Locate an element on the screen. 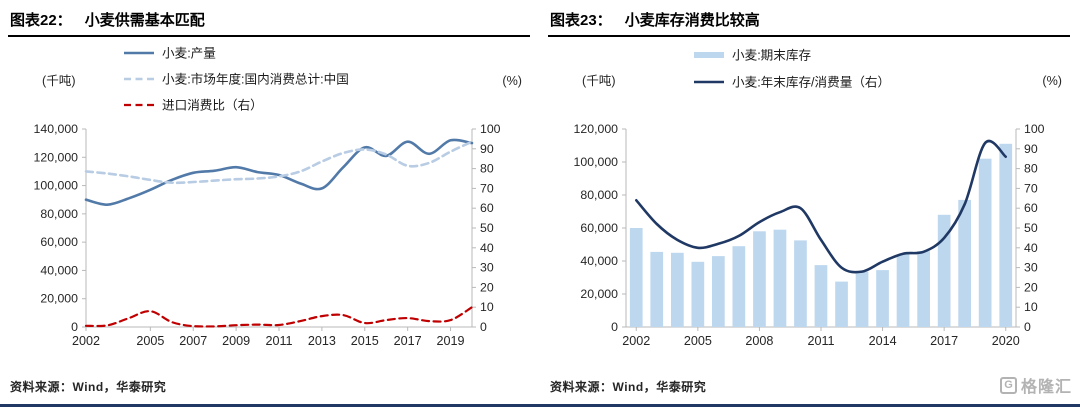  figure-number: 图表23： is located at coordinates (581, 20).